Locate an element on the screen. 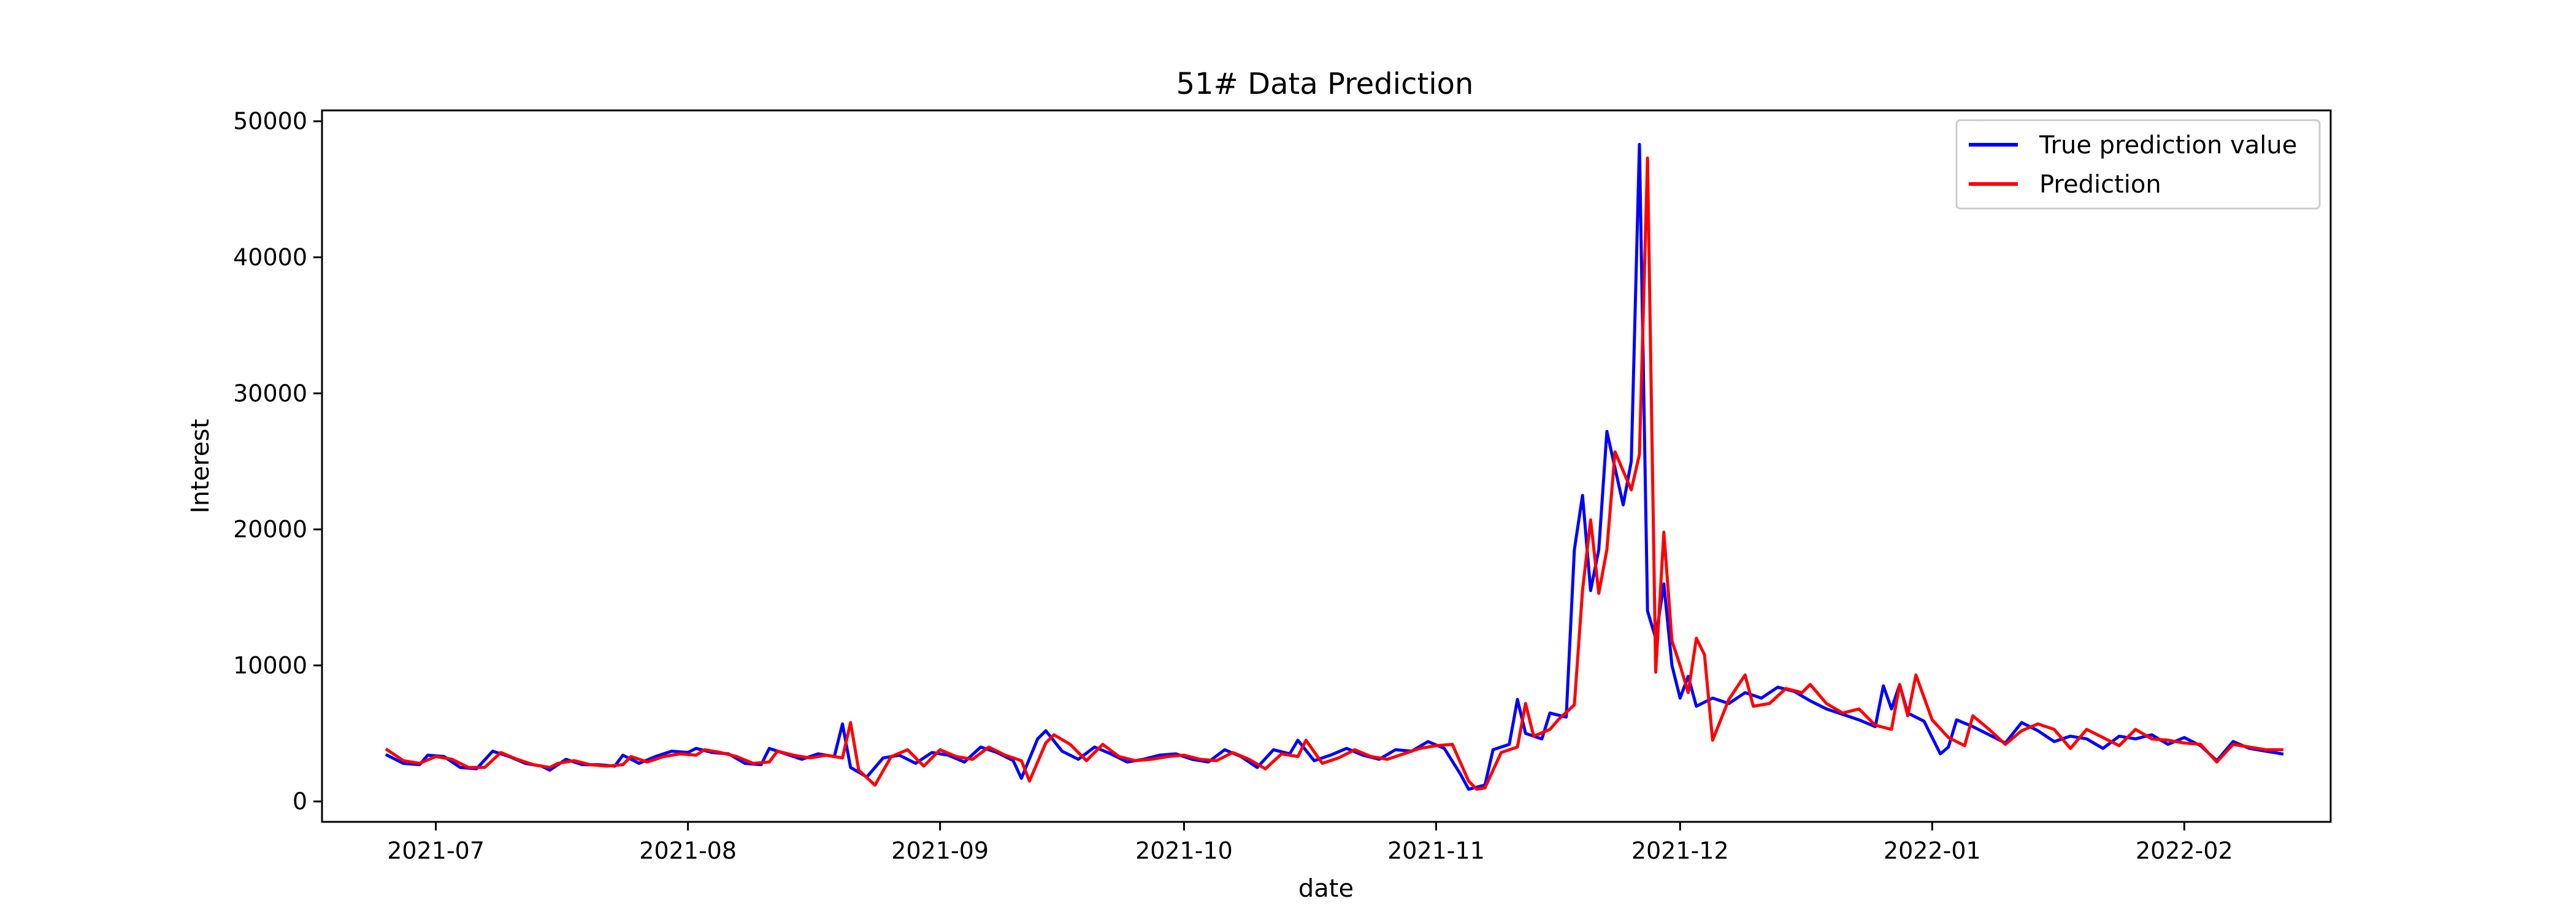 The height and width of the screenshot is (920, 2576). x-tick-label: 2021-07 is located at coordinates (436, 850).